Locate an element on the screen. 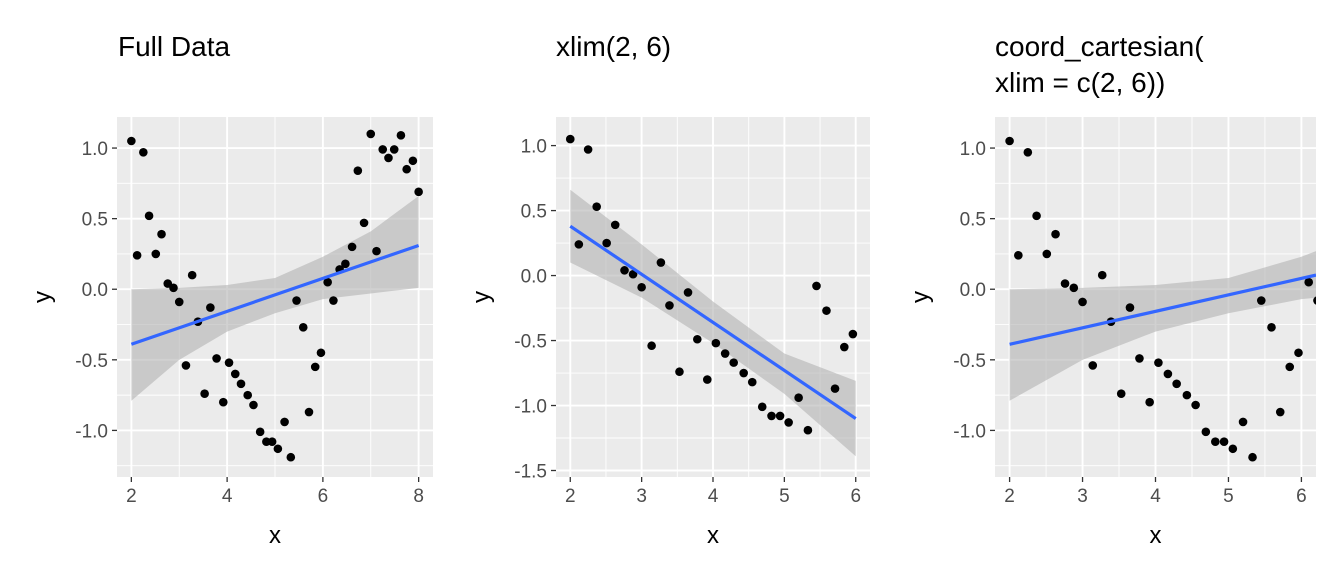 The width and height of the screenshot is (1344, 576). chart-title-line: xlim(2, 6) is located at coordinates (613, 46).